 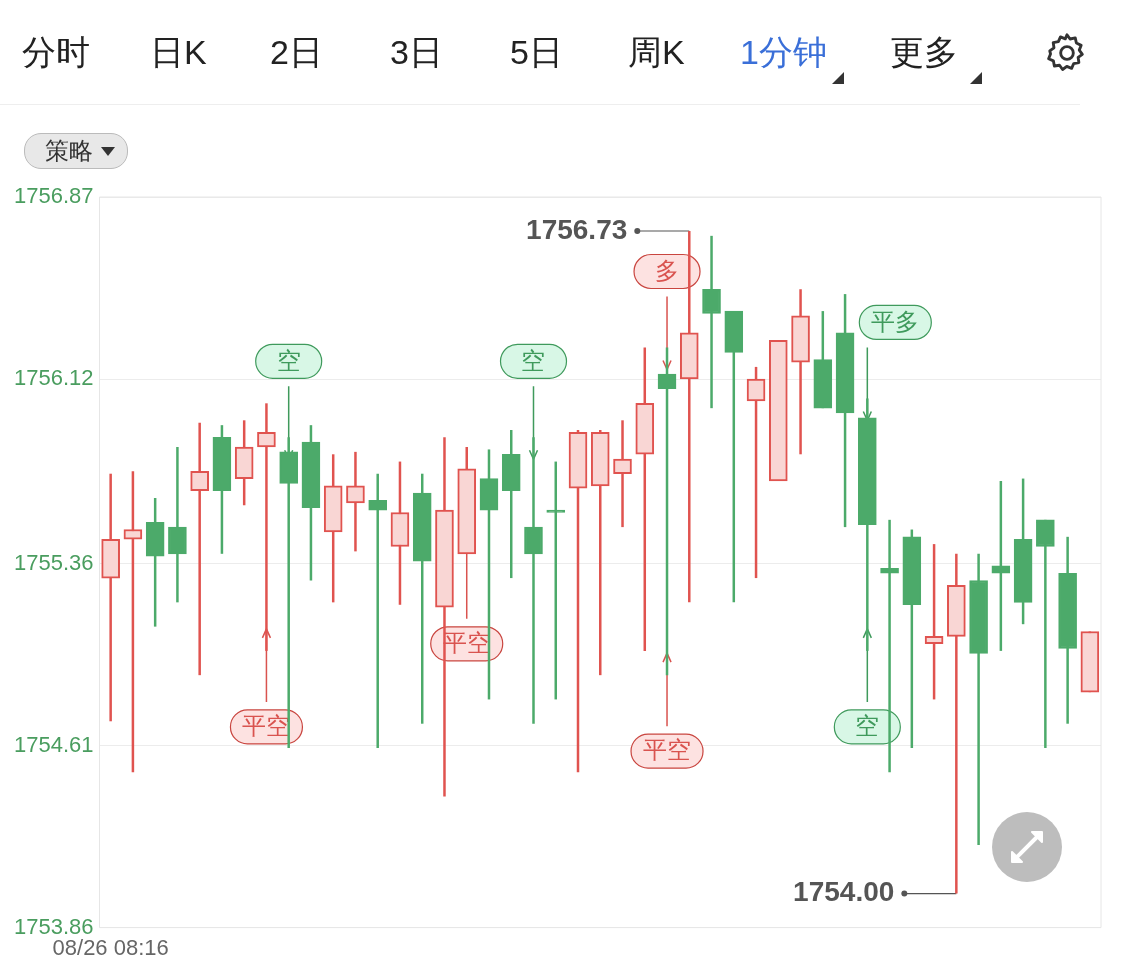 I want to click on text: 更多, so click(x=924, y=52).